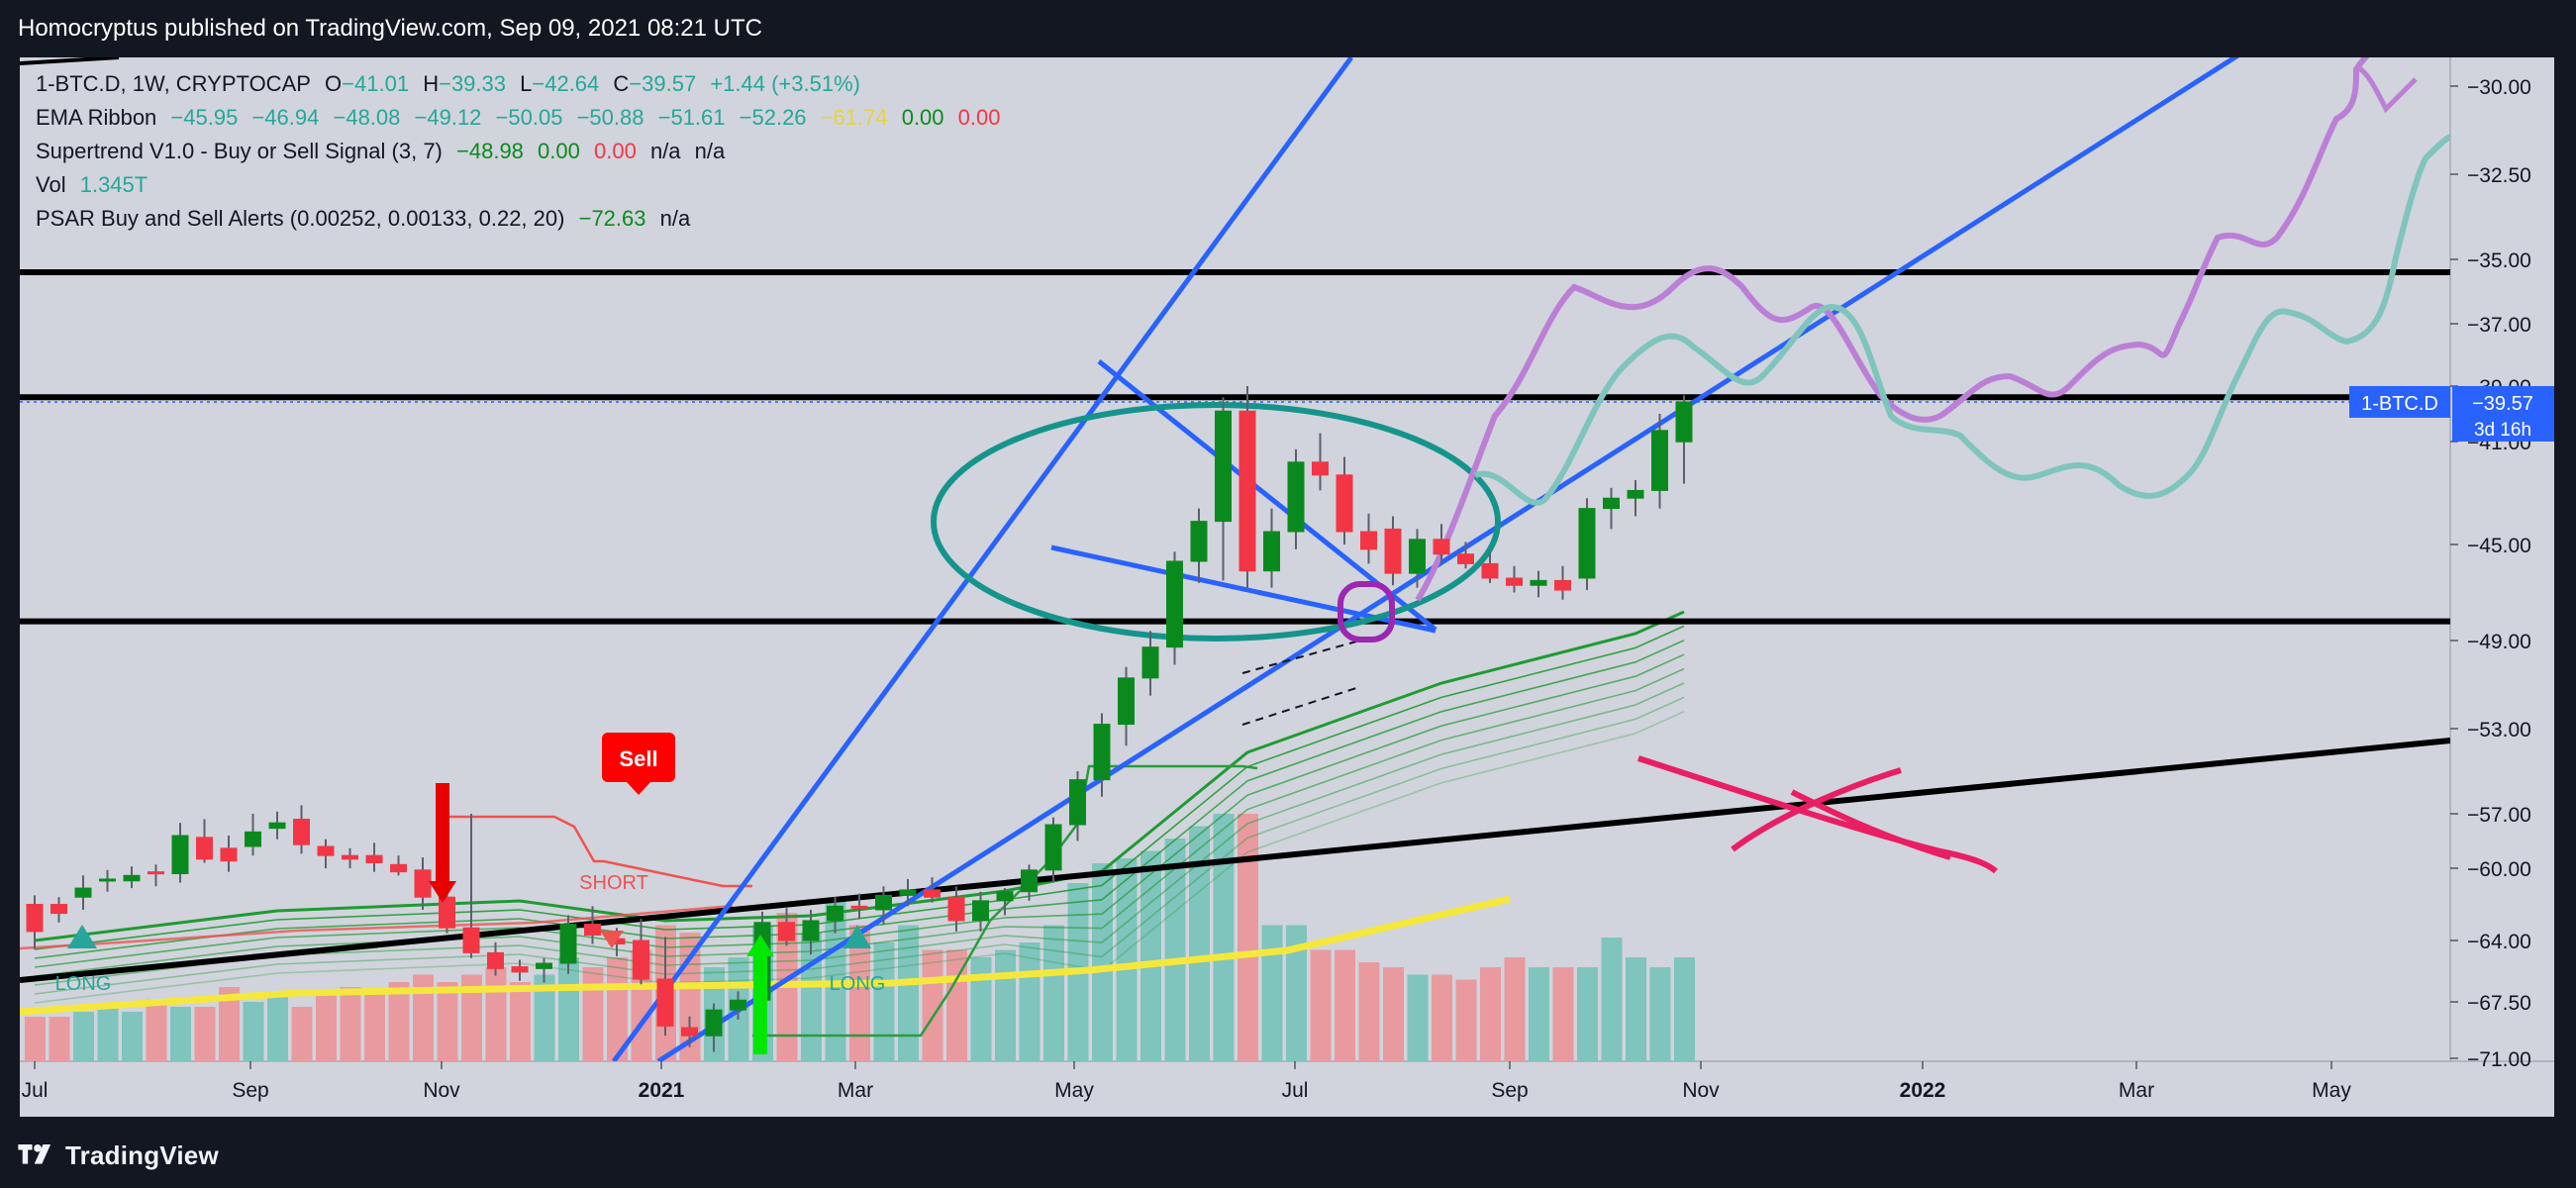 The width and height of the screenshot is (2576, 1188). I want to click on legend-ema-value: −48.08, so click(367, 117).